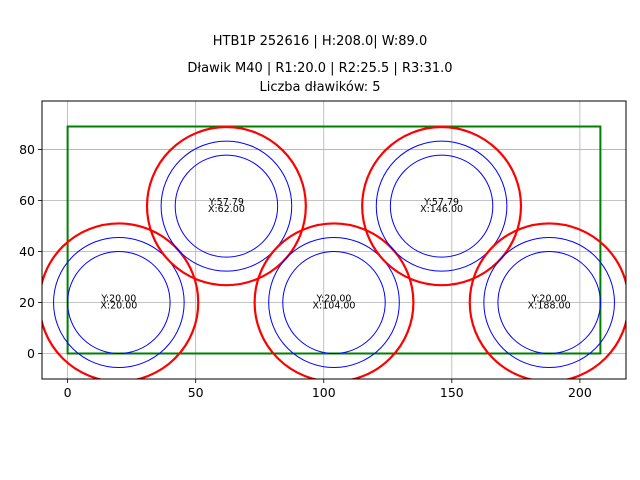  Describe the element at coordinates (226, 209) in the screenshot. I see `circle-label-x: X:62.00` at that location.